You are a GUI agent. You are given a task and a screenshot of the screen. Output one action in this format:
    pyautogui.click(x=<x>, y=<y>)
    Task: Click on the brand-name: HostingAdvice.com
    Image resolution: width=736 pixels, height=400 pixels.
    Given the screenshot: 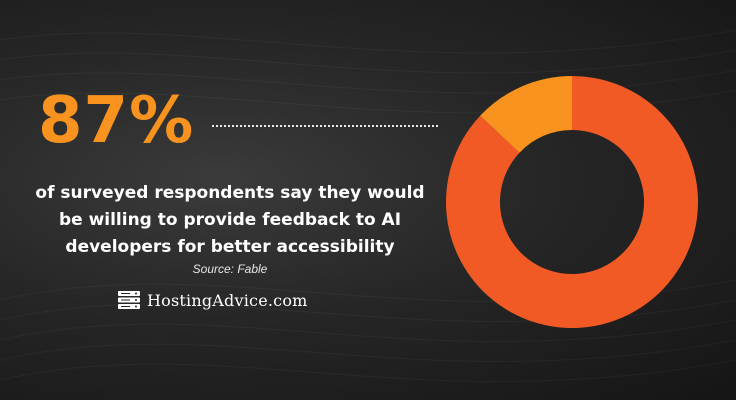 What is the action you would take?
    pyautogui.click(x=227, y=300)
    